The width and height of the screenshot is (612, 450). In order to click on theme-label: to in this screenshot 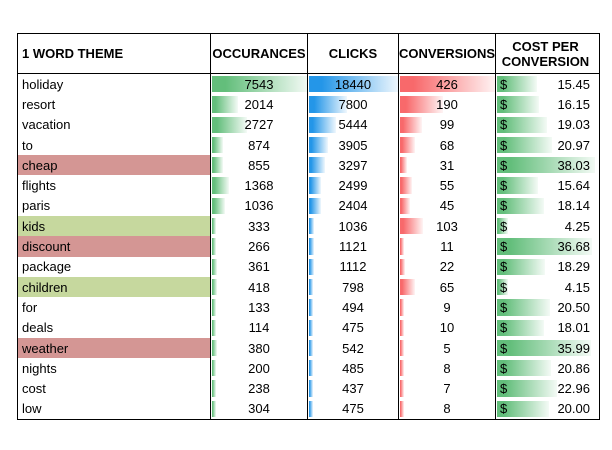, I will do `click(27, 145)`.